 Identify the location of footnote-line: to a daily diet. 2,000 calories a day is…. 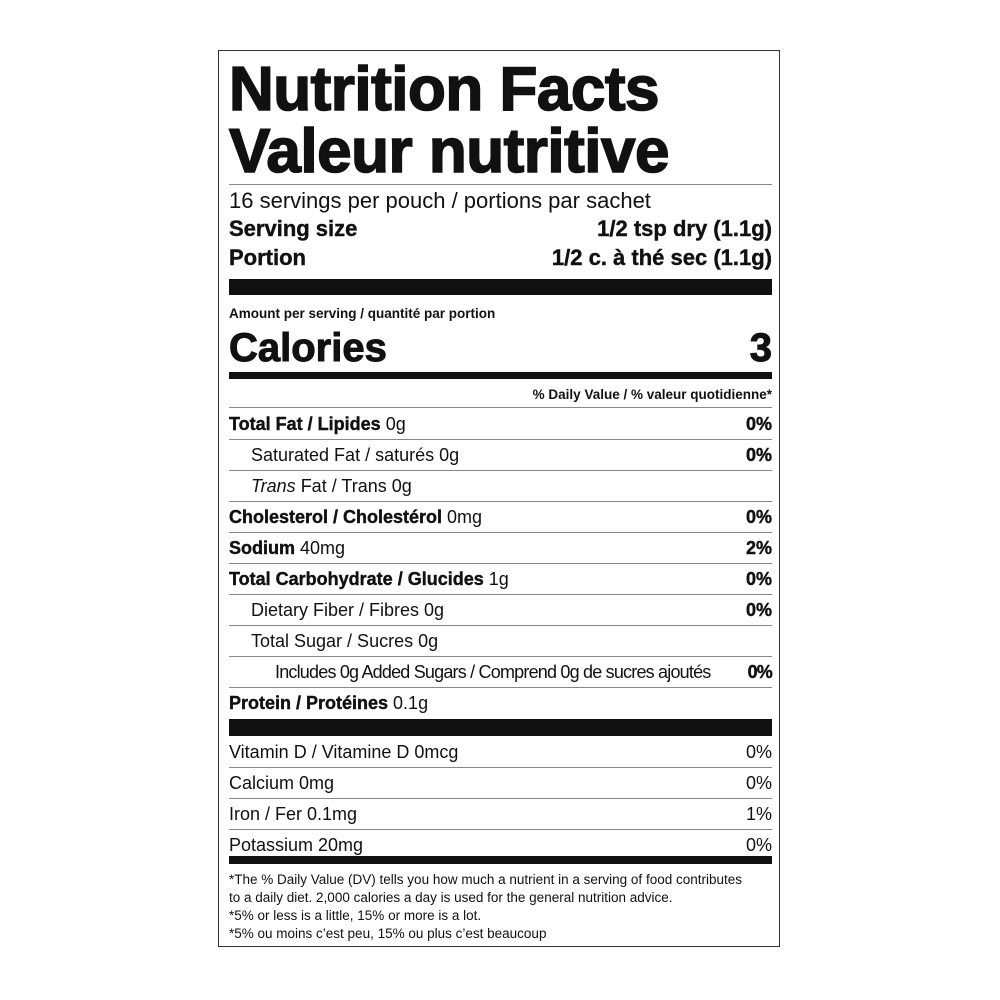
(451, 897).